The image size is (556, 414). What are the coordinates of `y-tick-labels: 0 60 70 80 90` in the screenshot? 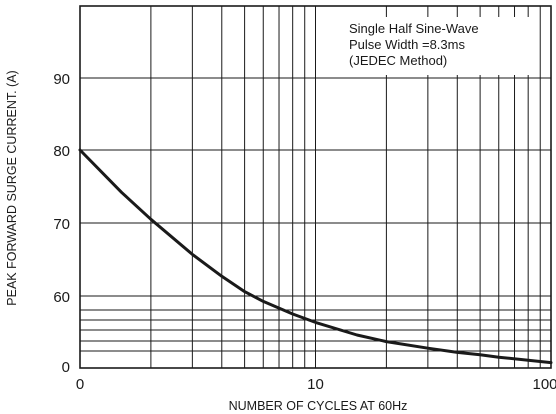 It's located at (61, 223).